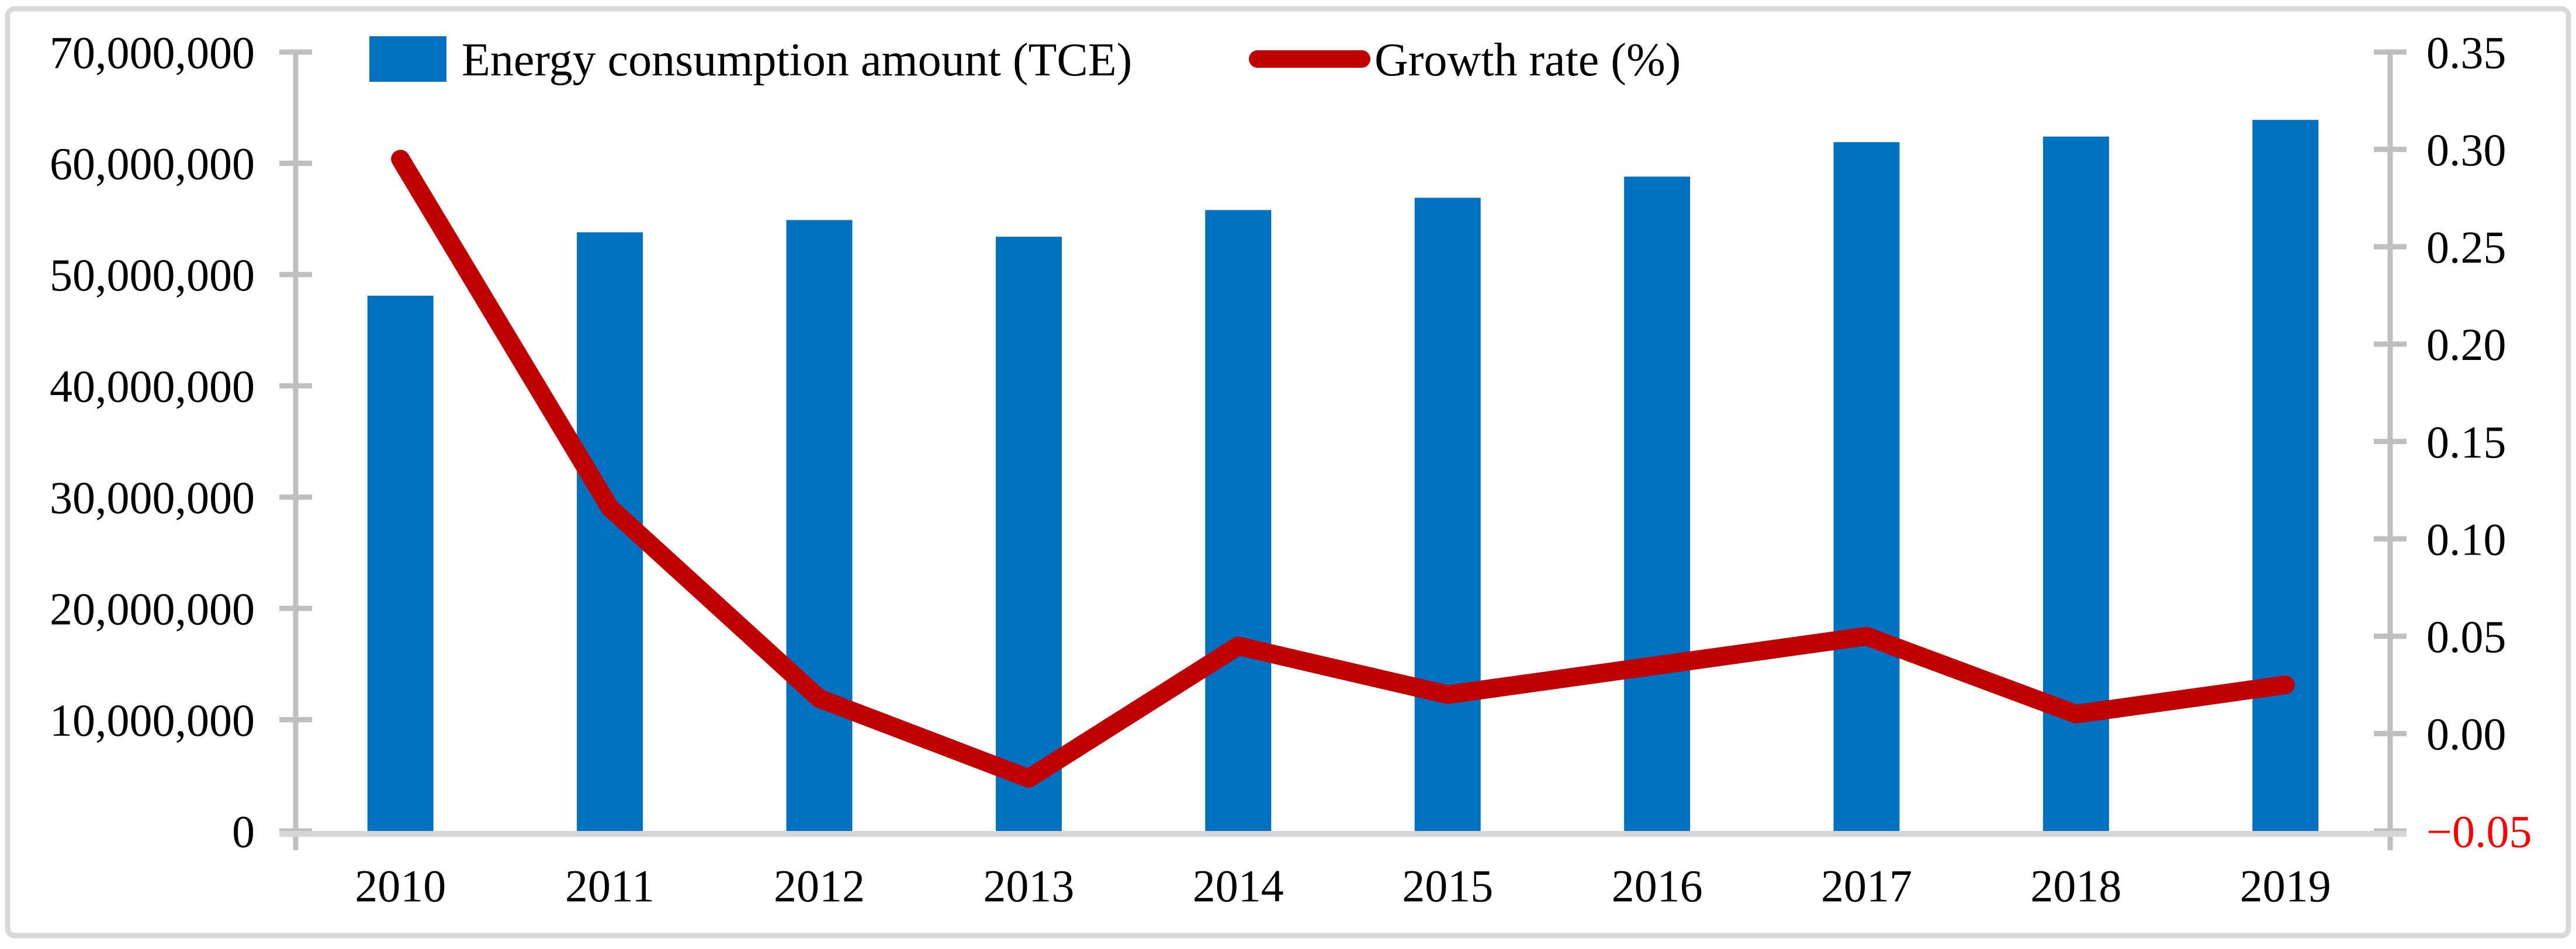 The width and height of the screenshot is (2576, 949). What do you see at coordinates (153, 275) in the screenshot?
I see `left-axis-tick-label: 50,000,000` at bounding box center [153, 275].